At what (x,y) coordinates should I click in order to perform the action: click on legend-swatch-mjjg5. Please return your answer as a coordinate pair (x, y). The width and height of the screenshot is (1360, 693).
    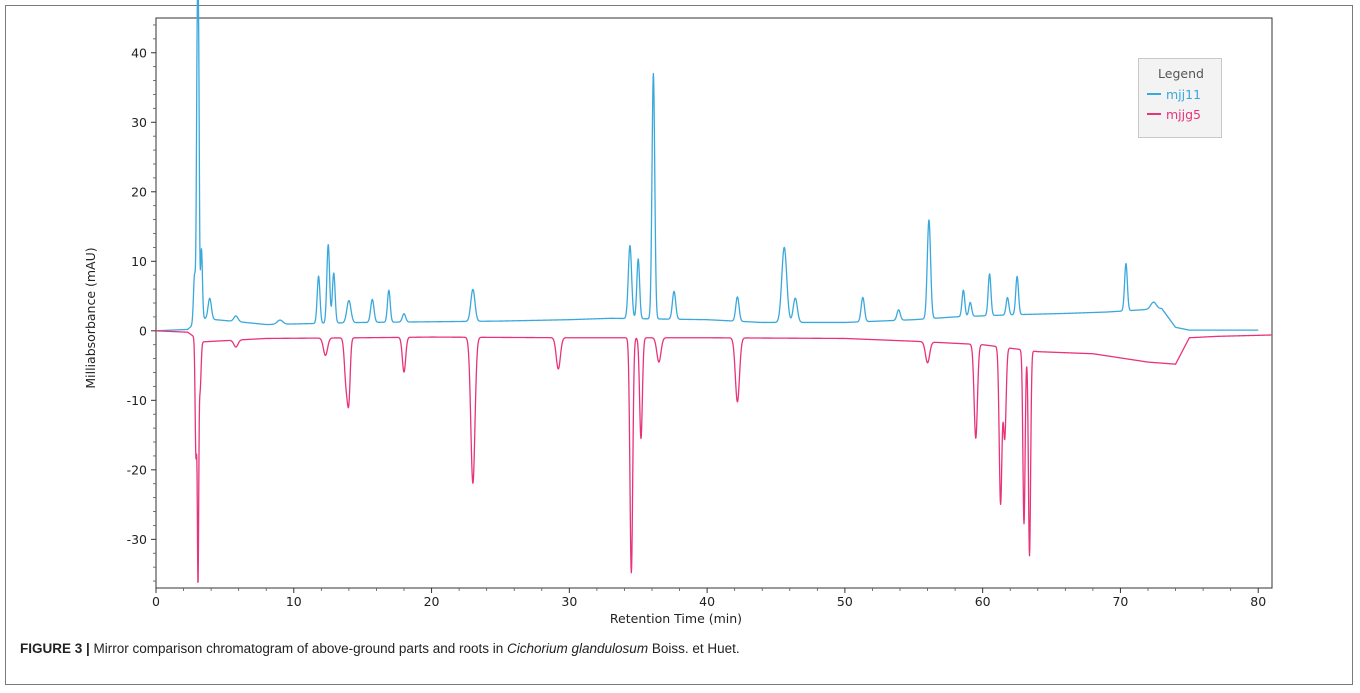
    Looking at the image, I should click on (1154, 114).